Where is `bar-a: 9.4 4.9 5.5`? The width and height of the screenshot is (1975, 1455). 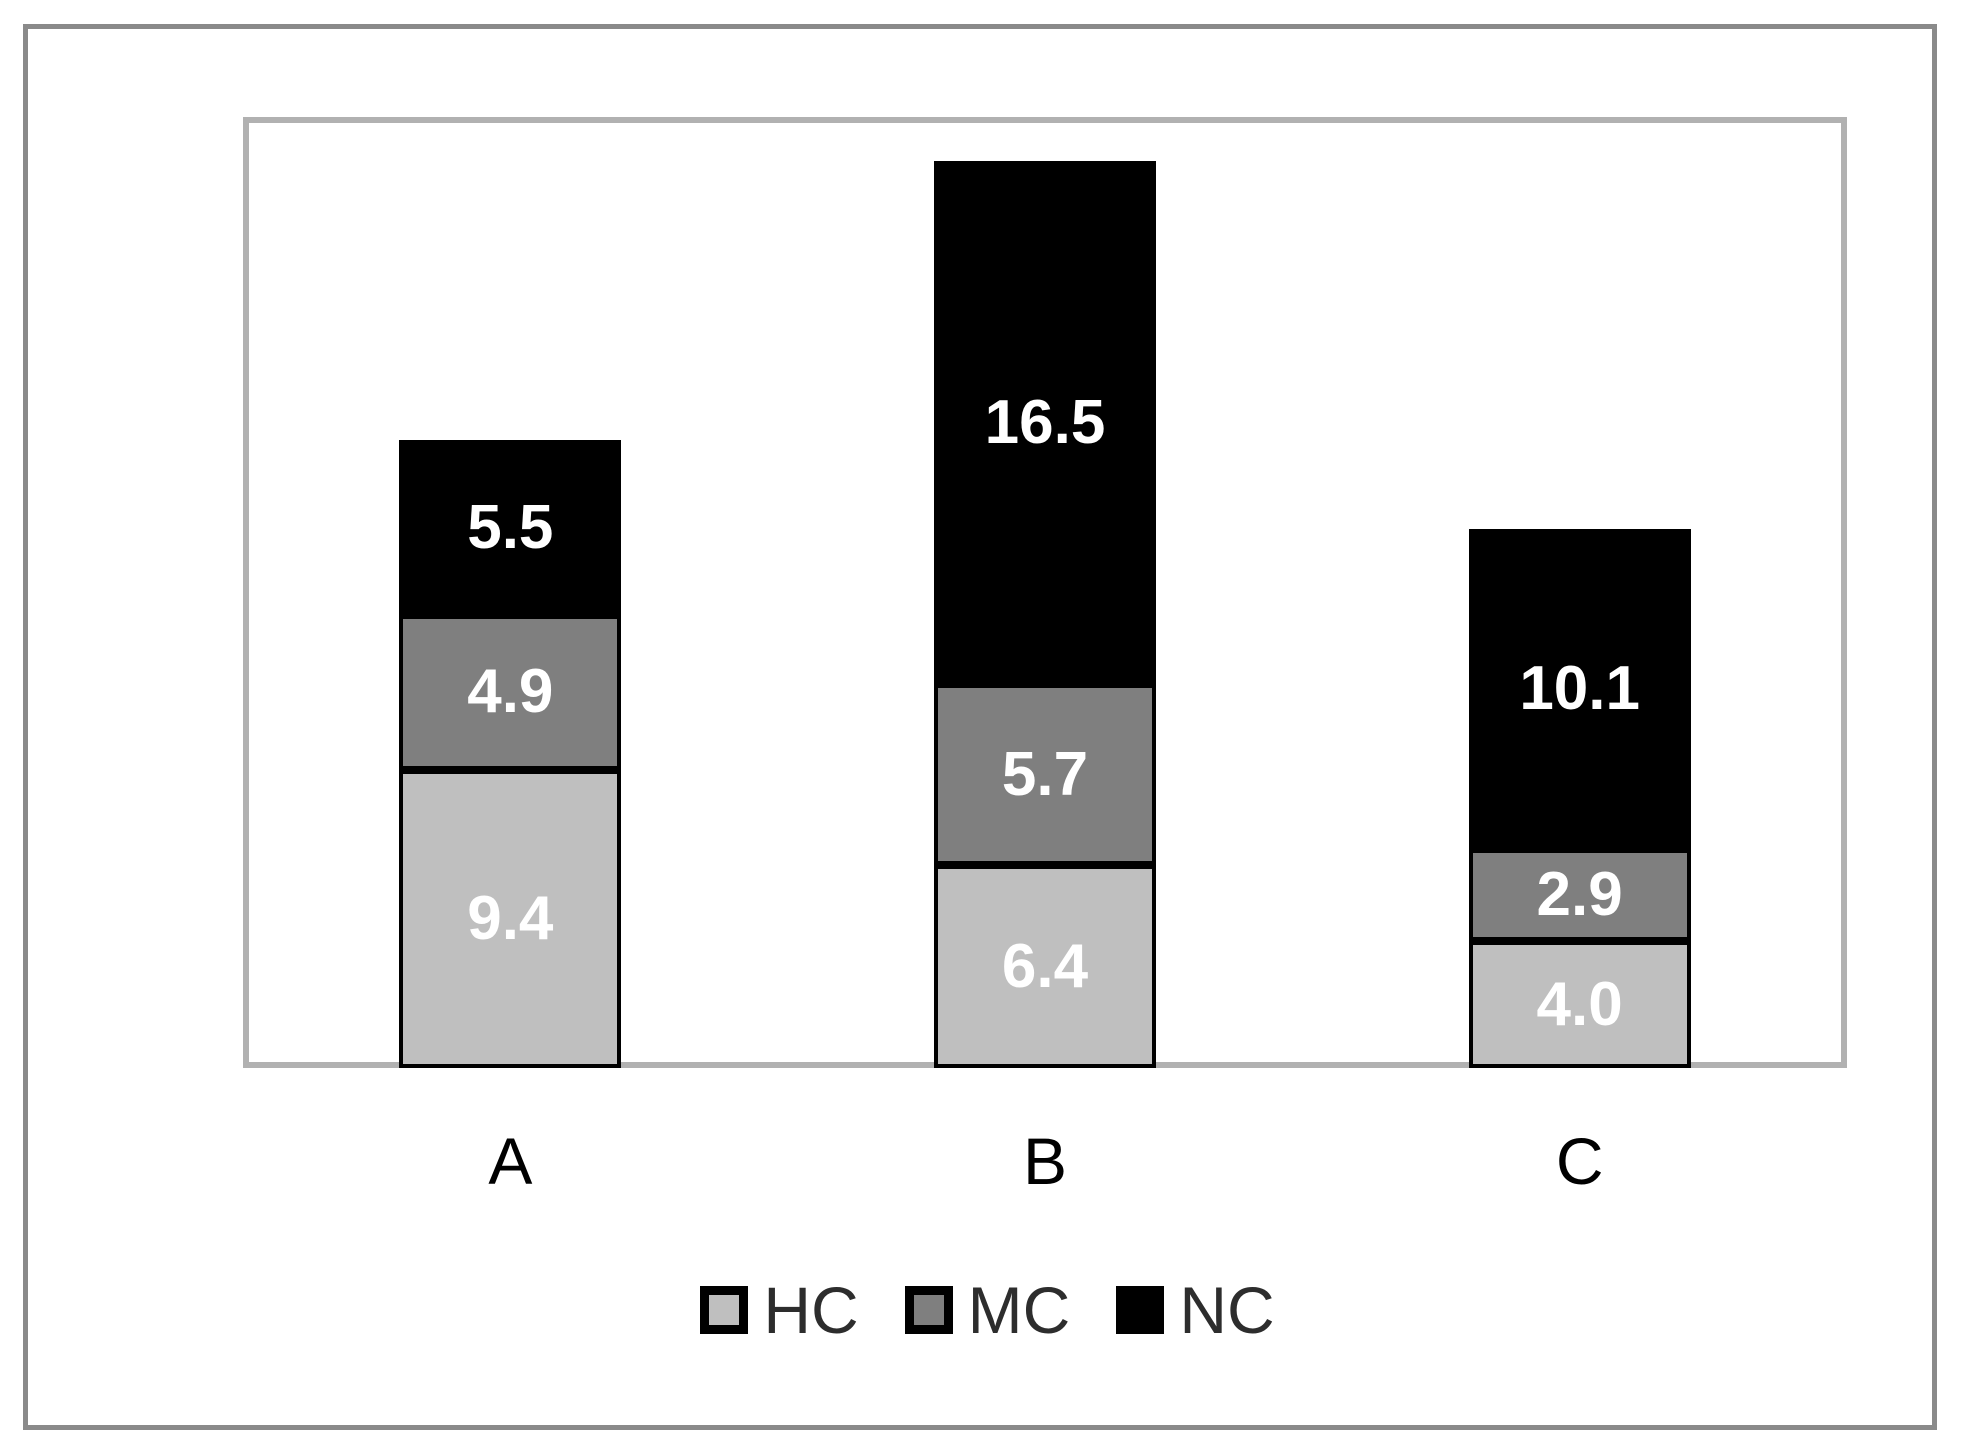
bar-a: 9.4 4.9 5.5 is located at coordinates (510, 754).